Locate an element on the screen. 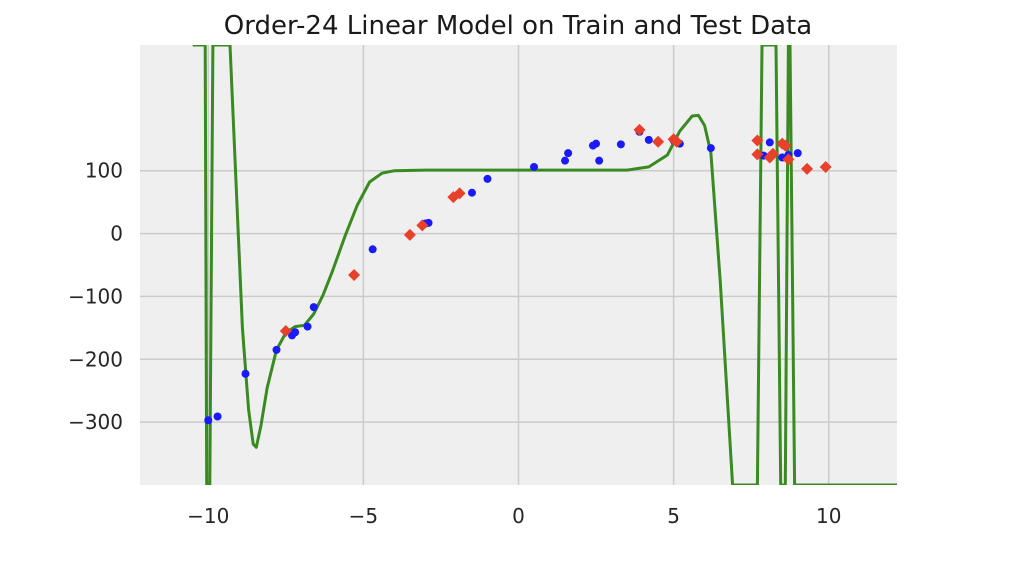 The image size is (1016, 580). x-tick-label: −10 is located at coordinates (208, 516).